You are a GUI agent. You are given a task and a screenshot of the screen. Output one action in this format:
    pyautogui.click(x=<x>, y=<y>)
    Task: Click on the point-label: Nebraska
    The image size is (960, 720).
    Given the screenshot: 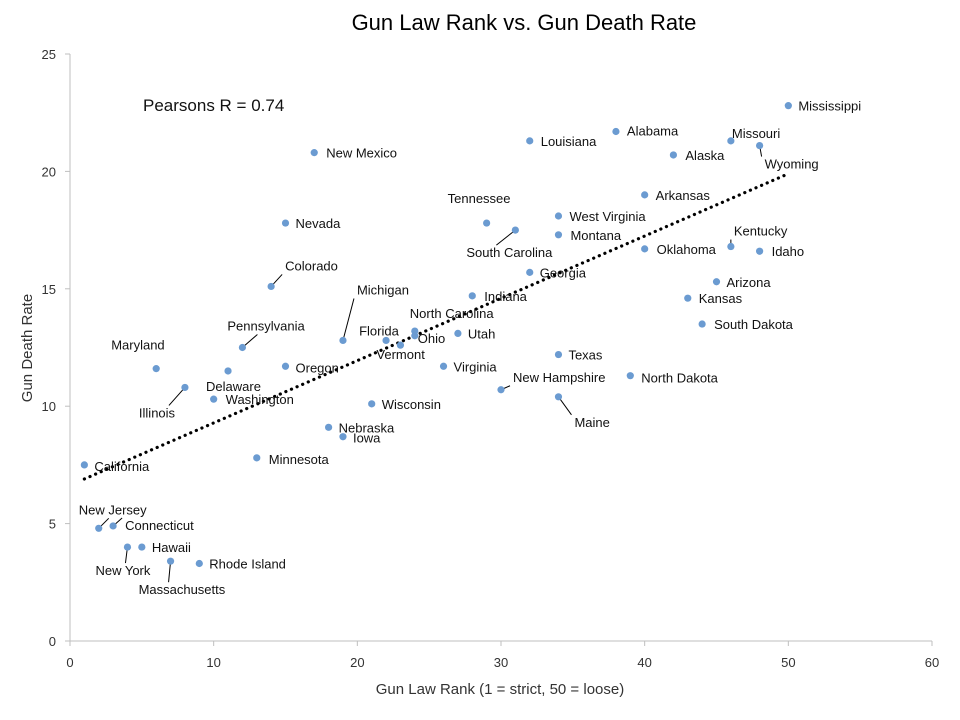 What is the action you would take?
    pyautogui.click(x=367, y=427)
    